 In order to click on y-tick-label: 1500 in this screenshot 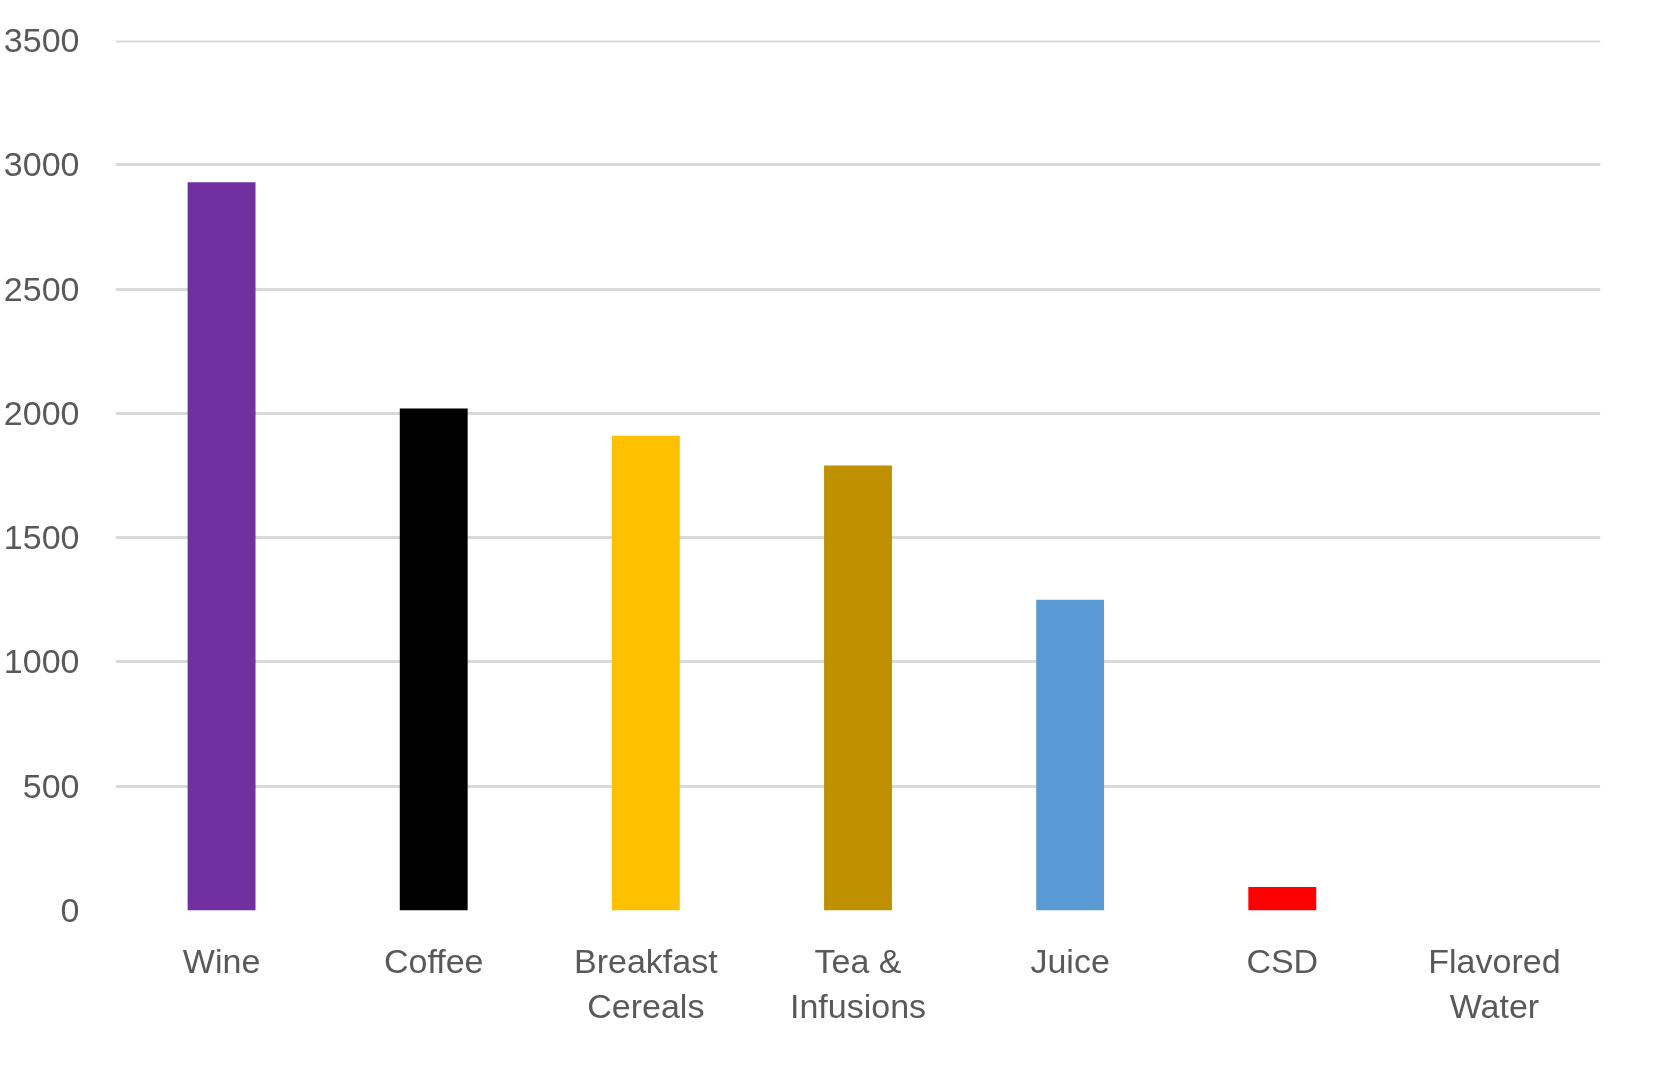, I will do `click(41, 537)`.